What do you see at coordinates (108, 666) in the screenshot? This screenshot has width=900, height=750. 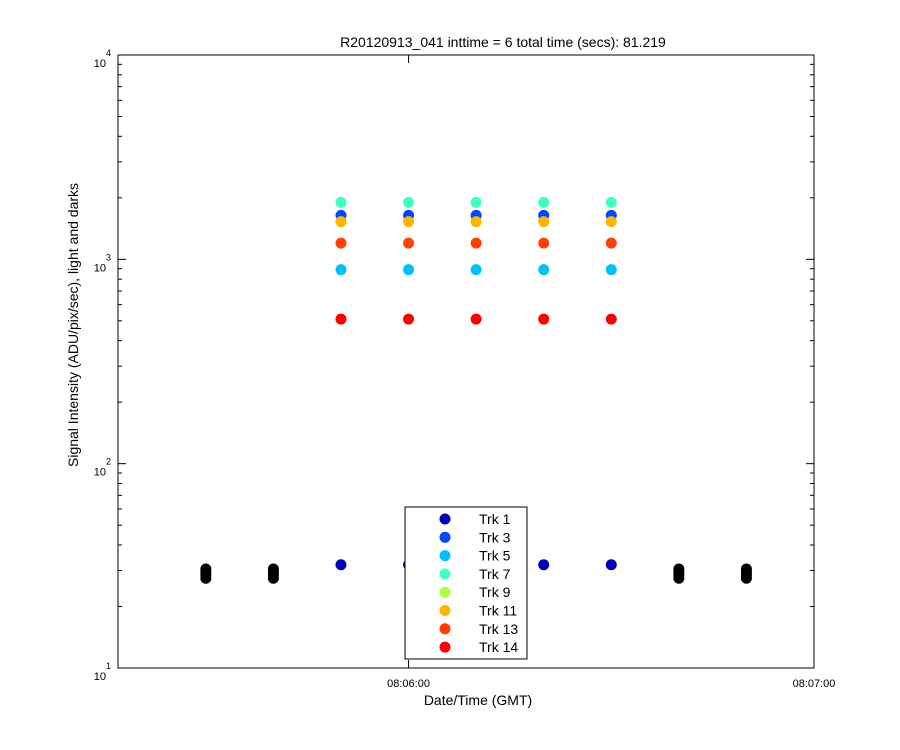 I see `y-tick-exponent: 1` at bounding box center [108, 666].